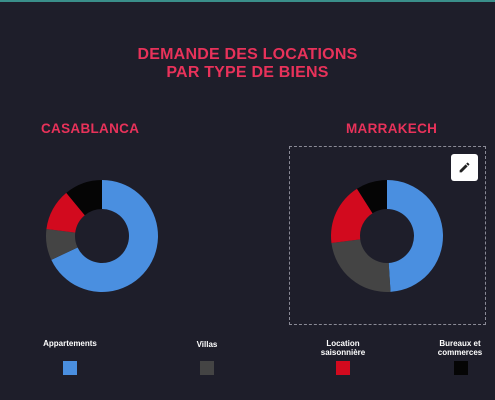 Image resolution: width=495 pixels, height=400 pixels. I want to click on title-line-2: PAR TYPE DE BIENS, so click(247, 72).